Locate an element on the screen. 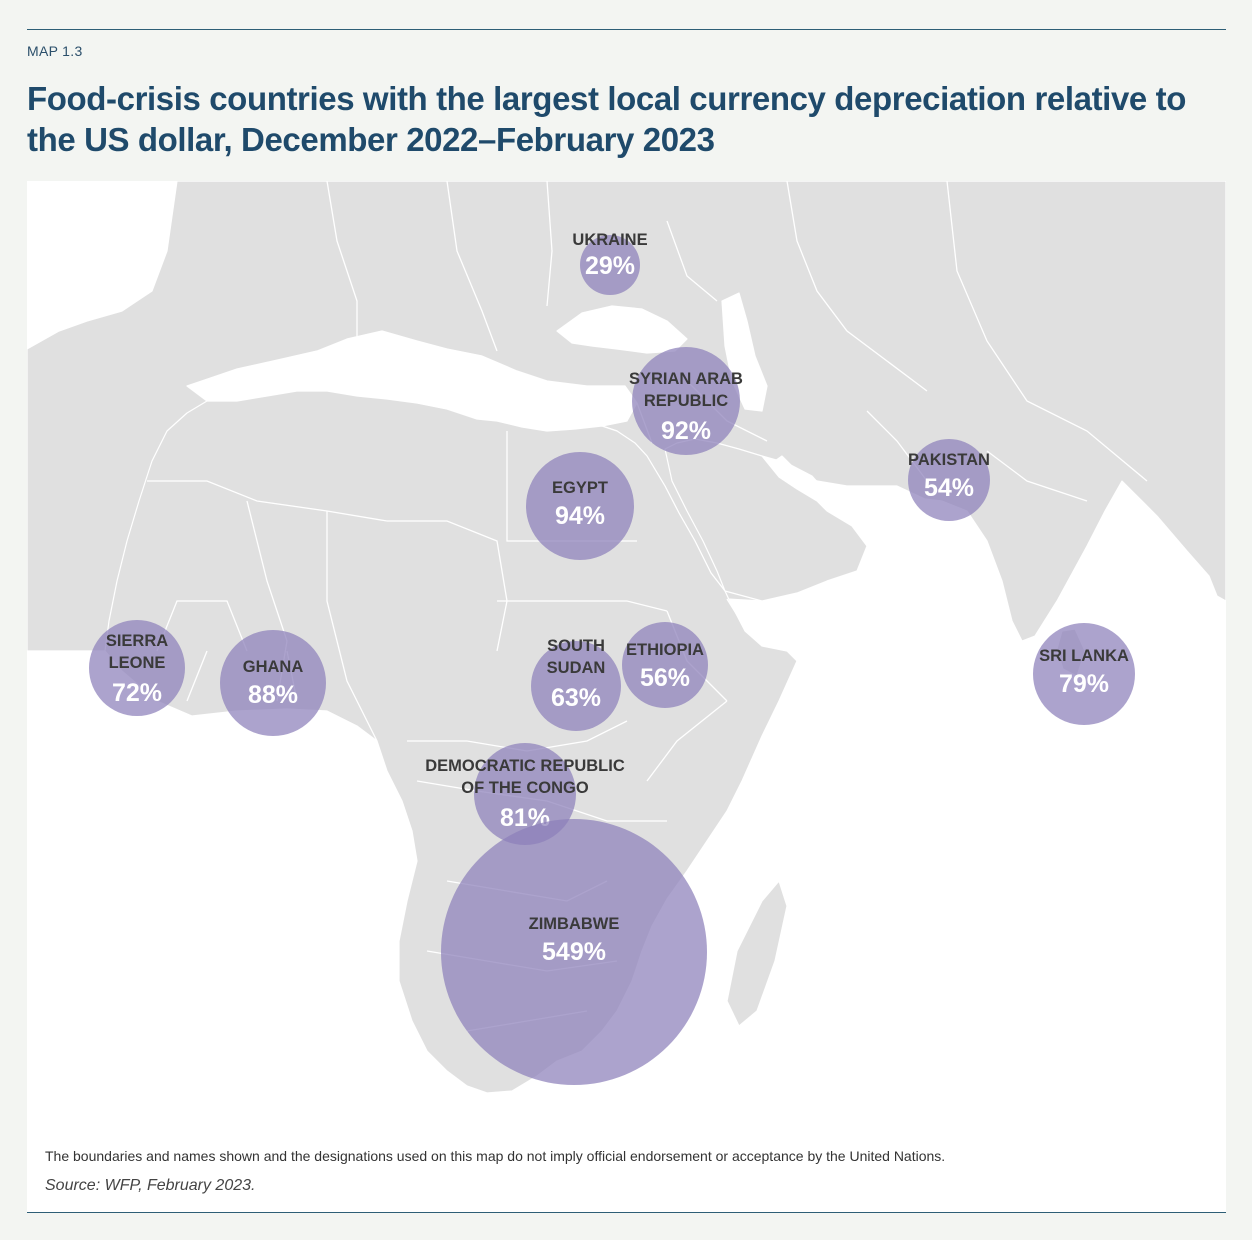 The height and width of the screenshot is (1240, 1252). country-value-syria: 92% is located at coordinates (686, 431).